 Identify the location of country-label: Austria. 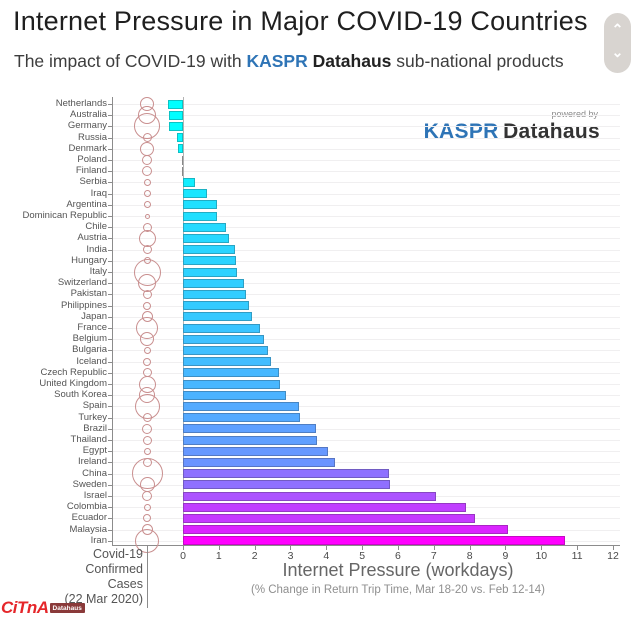
(92, 238).